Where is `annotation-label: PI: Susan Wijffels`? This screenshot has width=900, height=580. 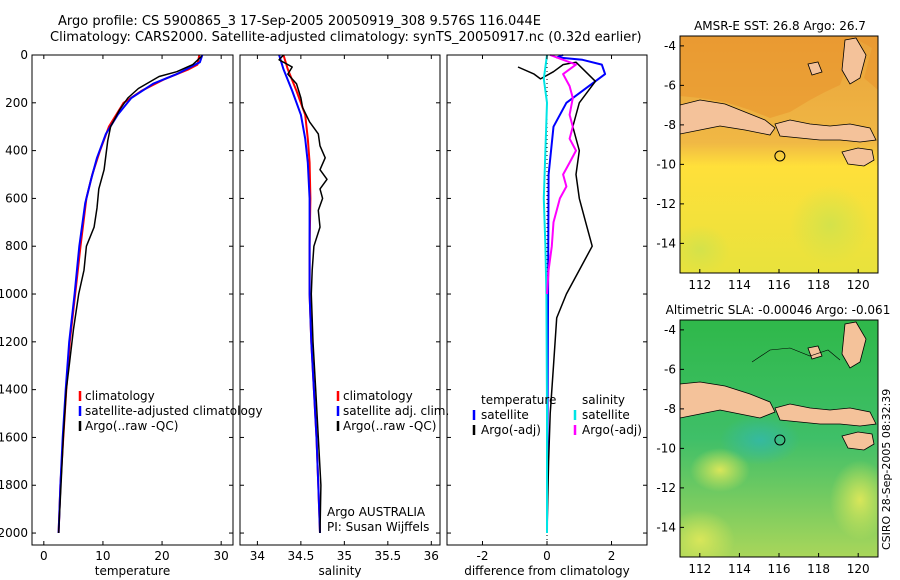
annotation-label: PI: Susan Wijffels is located at coordinates (378, 527).